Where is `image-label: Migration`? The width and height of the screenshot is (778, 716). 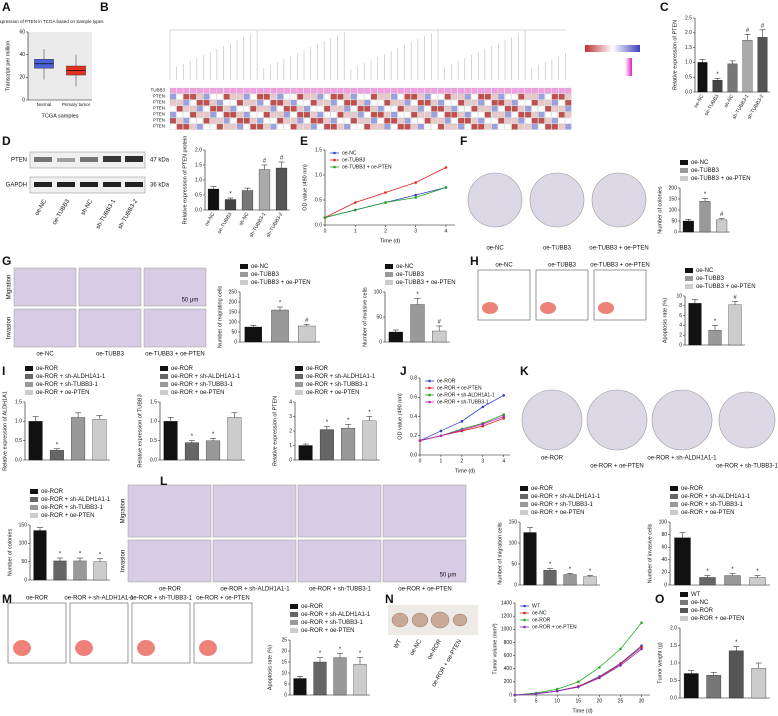 image-label: Migration is located at coordinates (124, 511).